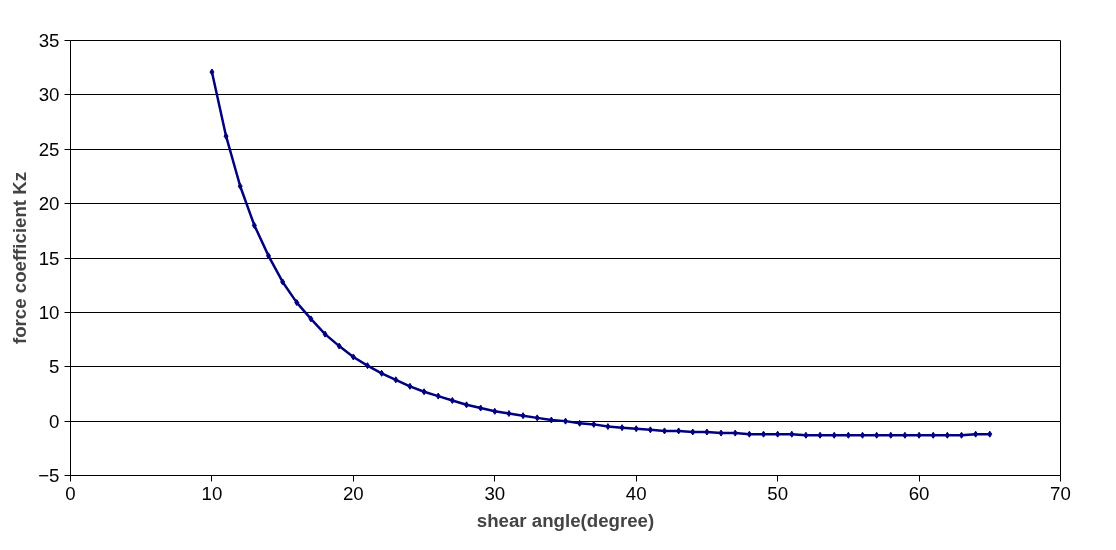  What do you see at coordinates (70, 493) in the screenshot?
I see `x-tick-label: 0` at bounding box center [70, 493].